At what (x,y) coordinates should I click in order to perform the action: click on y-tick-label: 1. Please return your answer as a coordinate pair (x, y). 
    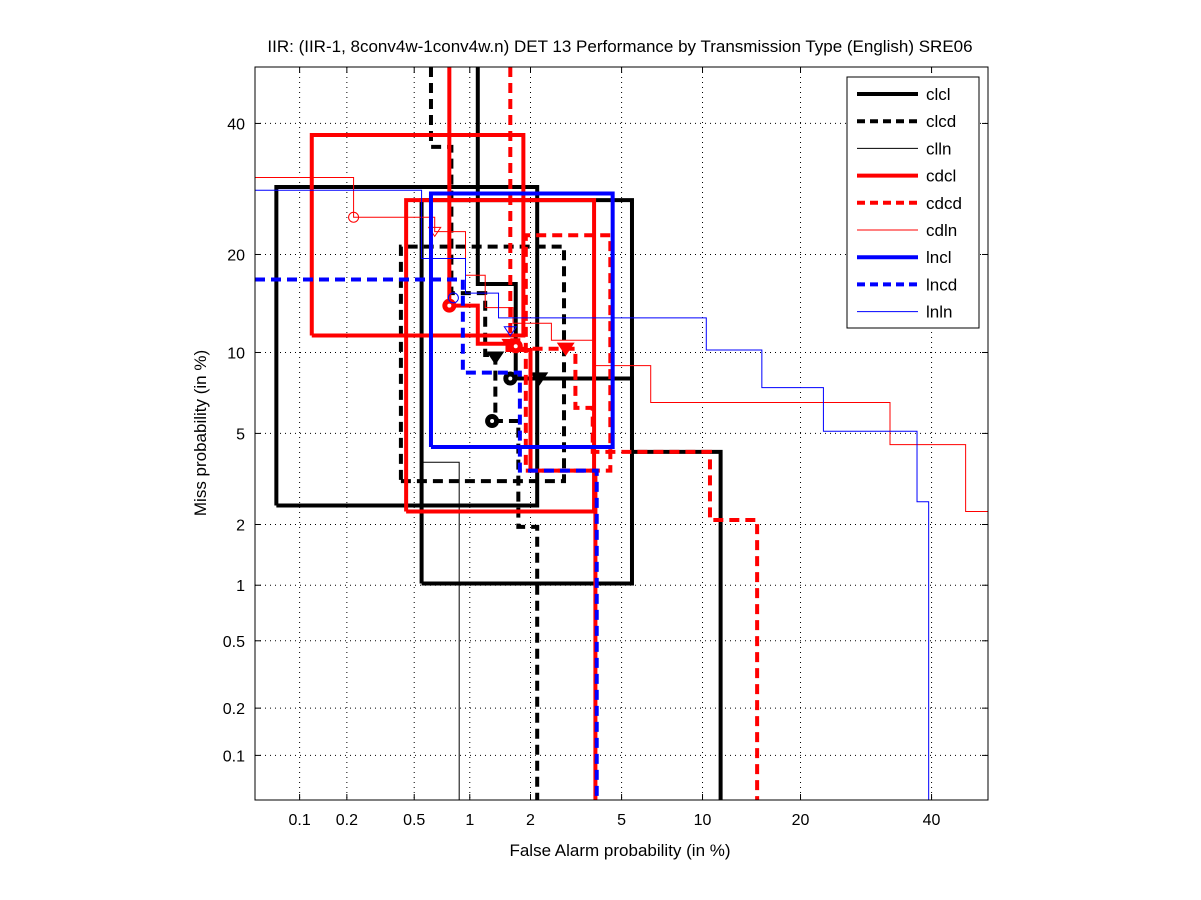
    Looking at the image, I should click on (240, 586).